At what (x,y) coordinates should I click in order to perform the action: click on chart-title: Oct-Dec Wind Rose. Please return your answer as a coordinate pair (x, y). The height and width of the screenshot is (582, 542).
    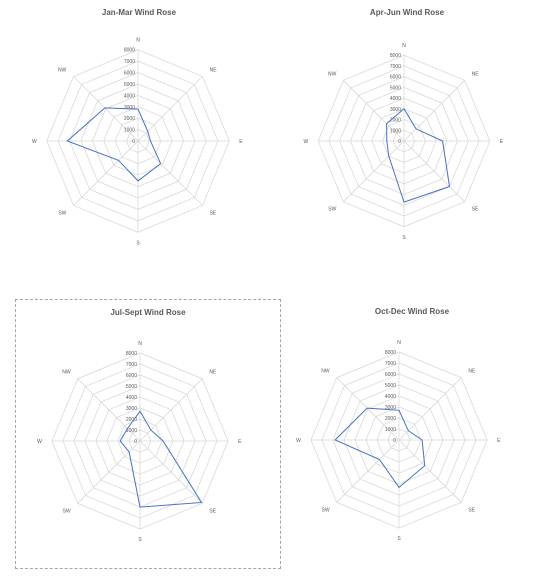
    Looking at the image, I should click on (412, 311).